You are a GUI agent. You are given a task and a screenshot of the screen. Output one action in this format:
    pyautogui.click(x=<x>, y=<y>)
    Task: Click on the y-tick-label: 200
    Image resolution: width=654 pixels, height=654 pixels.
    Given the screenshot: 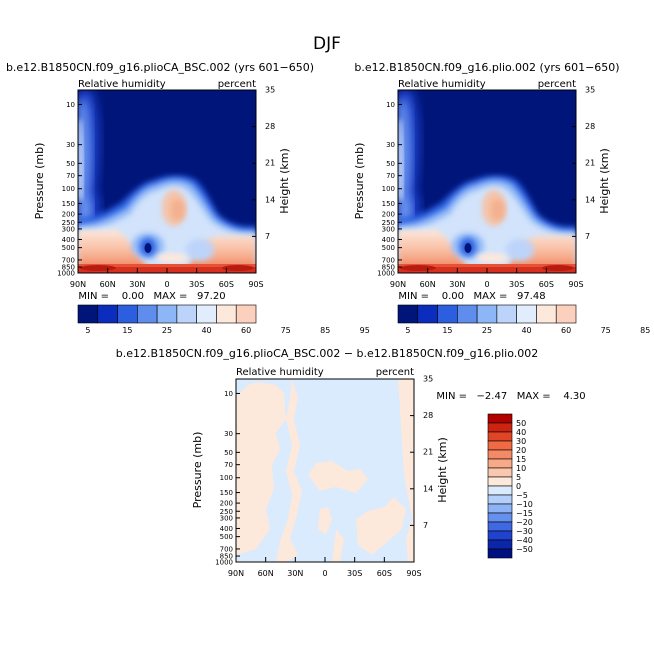 What is the action you would take?
    pyautogui.click(x=68, y=215)
    